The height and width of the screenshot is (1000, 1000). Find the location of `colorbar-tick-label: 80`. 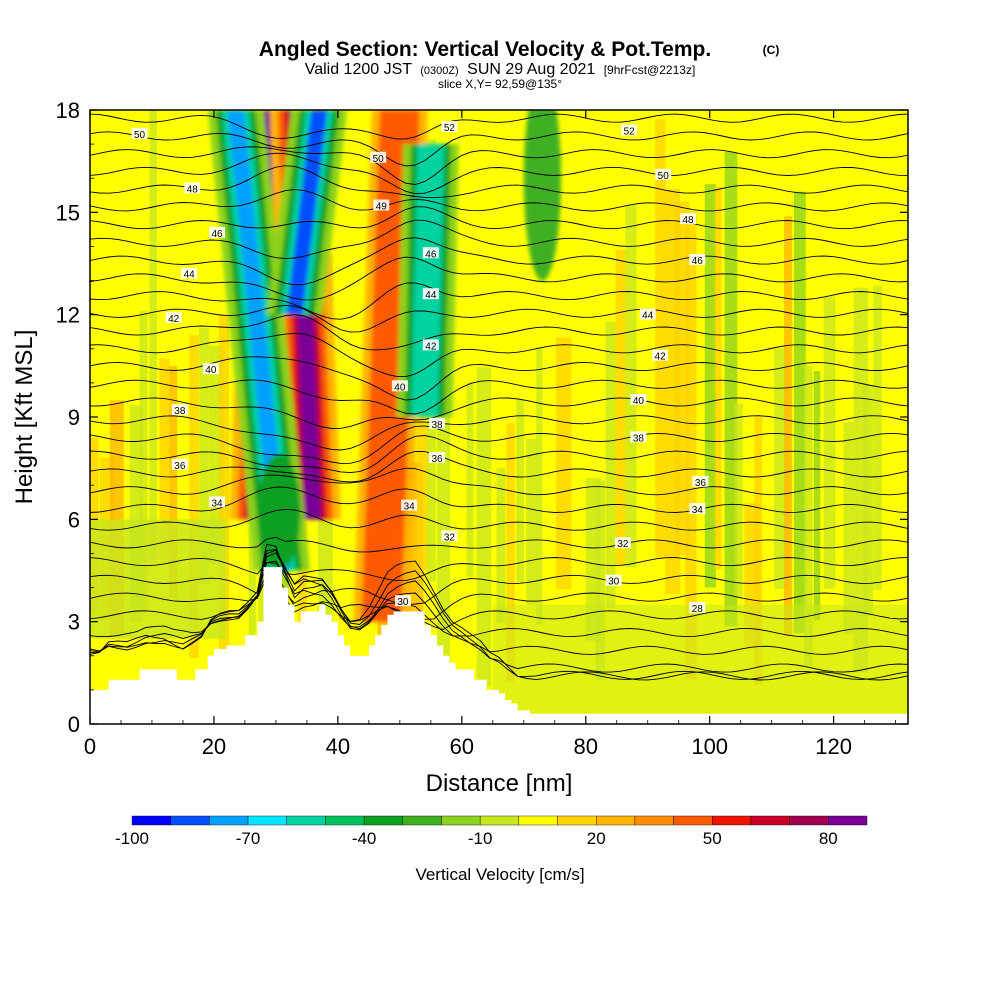

colorbar-tick-label: 80 is located at coordinates (828, 838).